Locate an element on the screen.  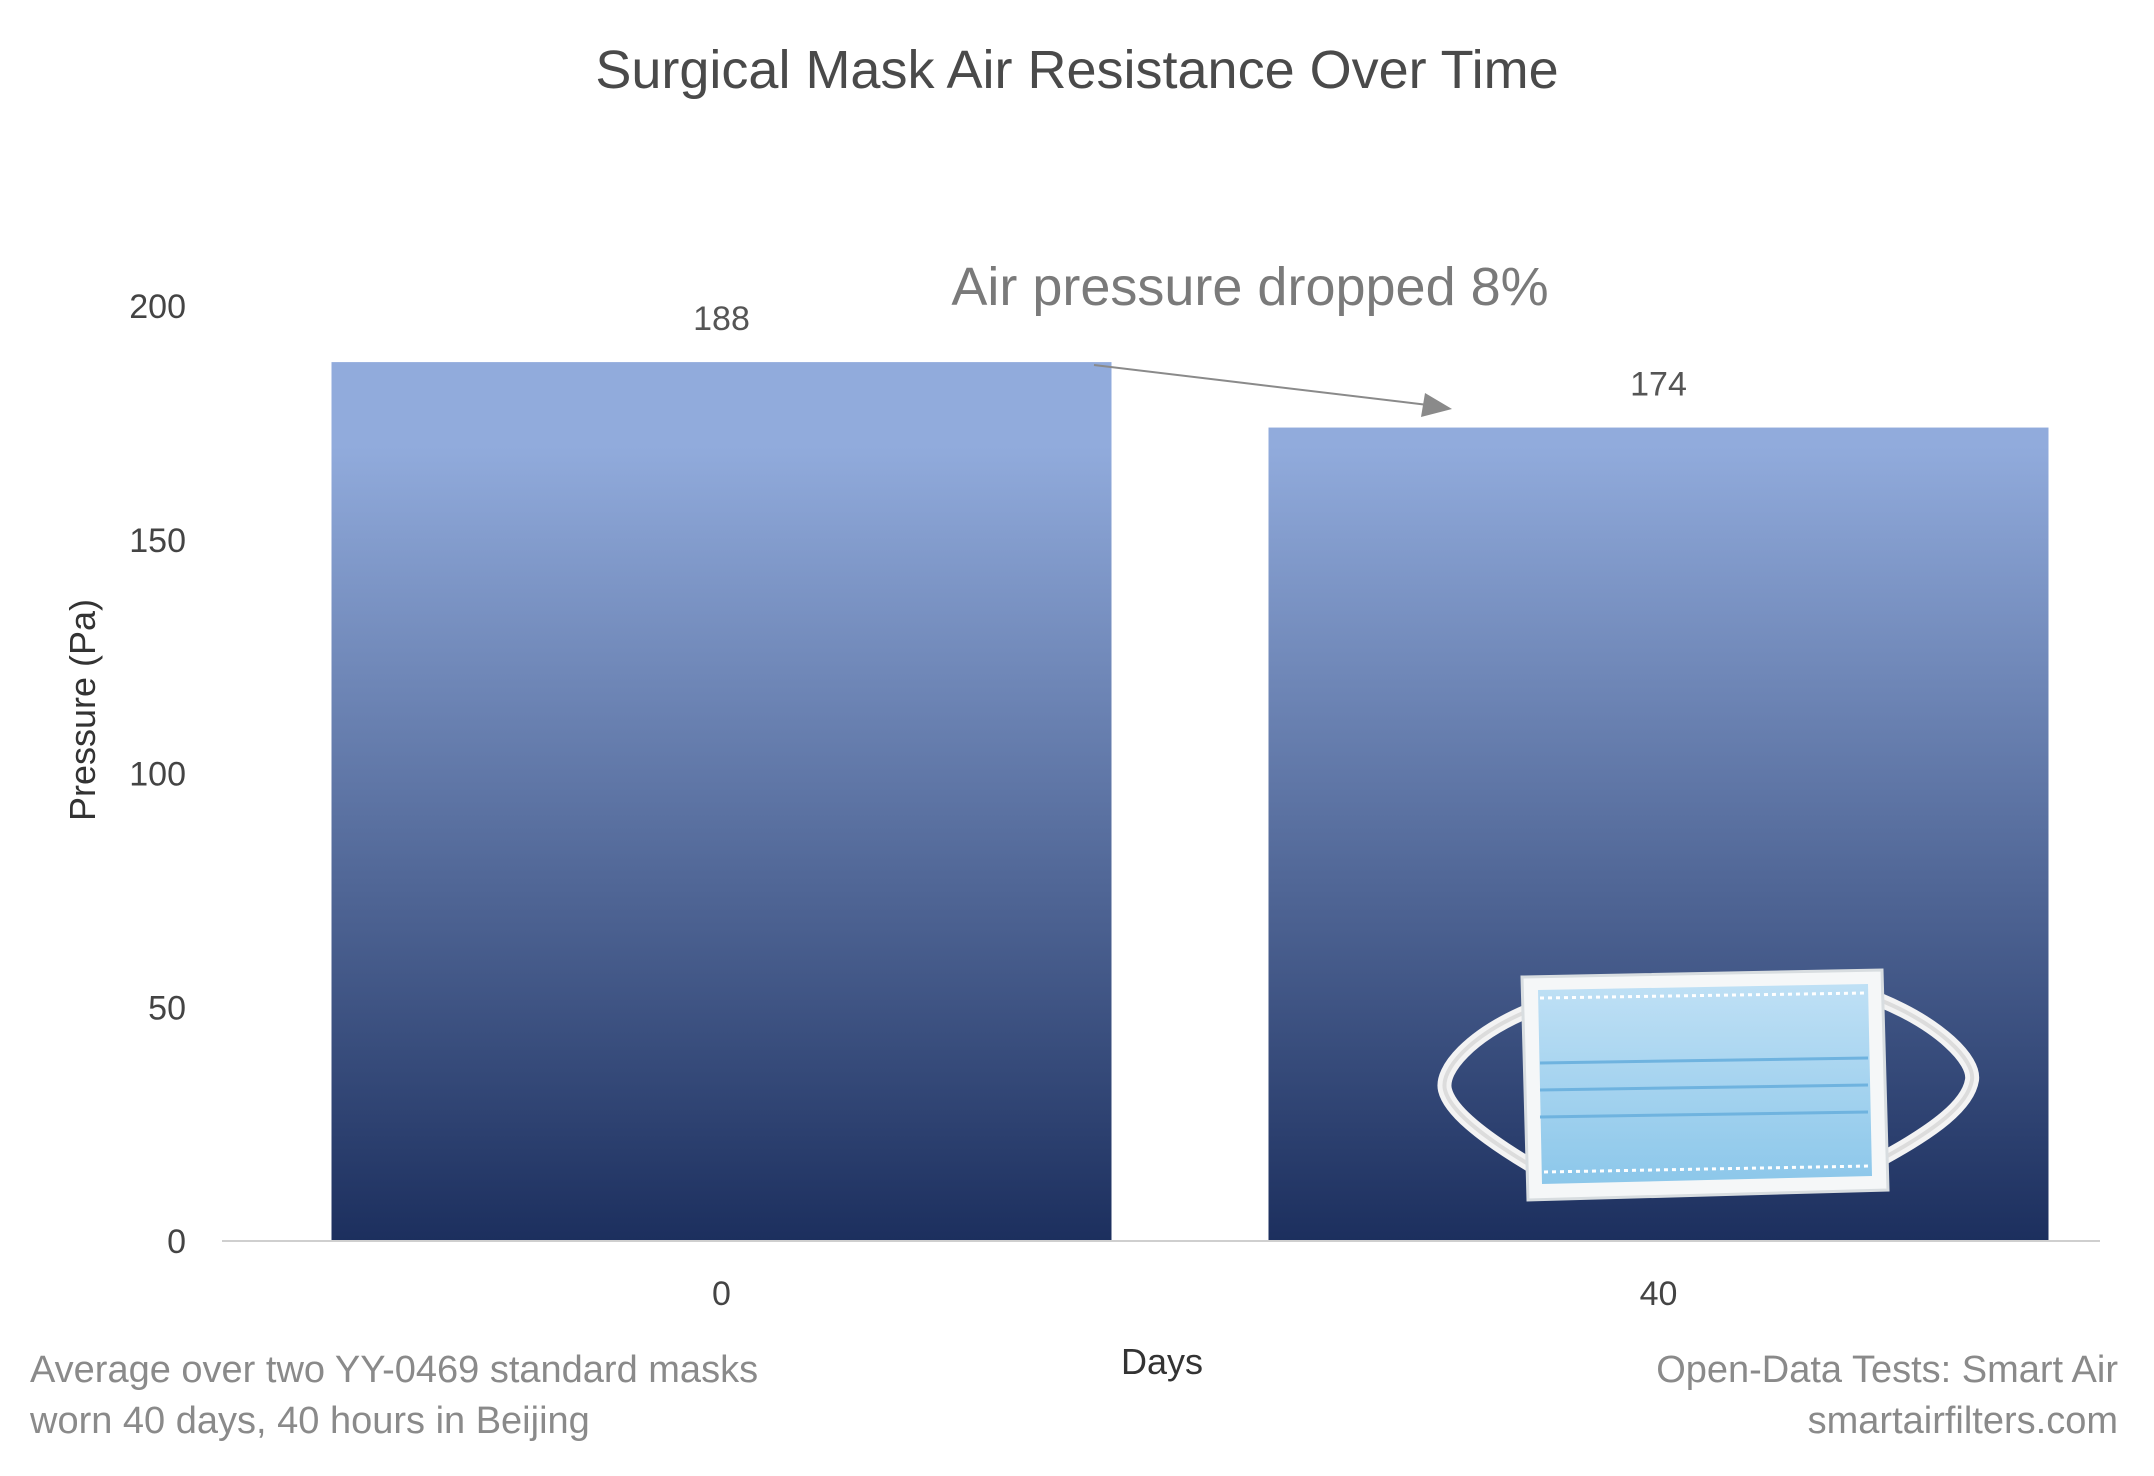
footnote-left-line1: Average over two YY-0469 standard masks is located at coordinates (394, 1370).